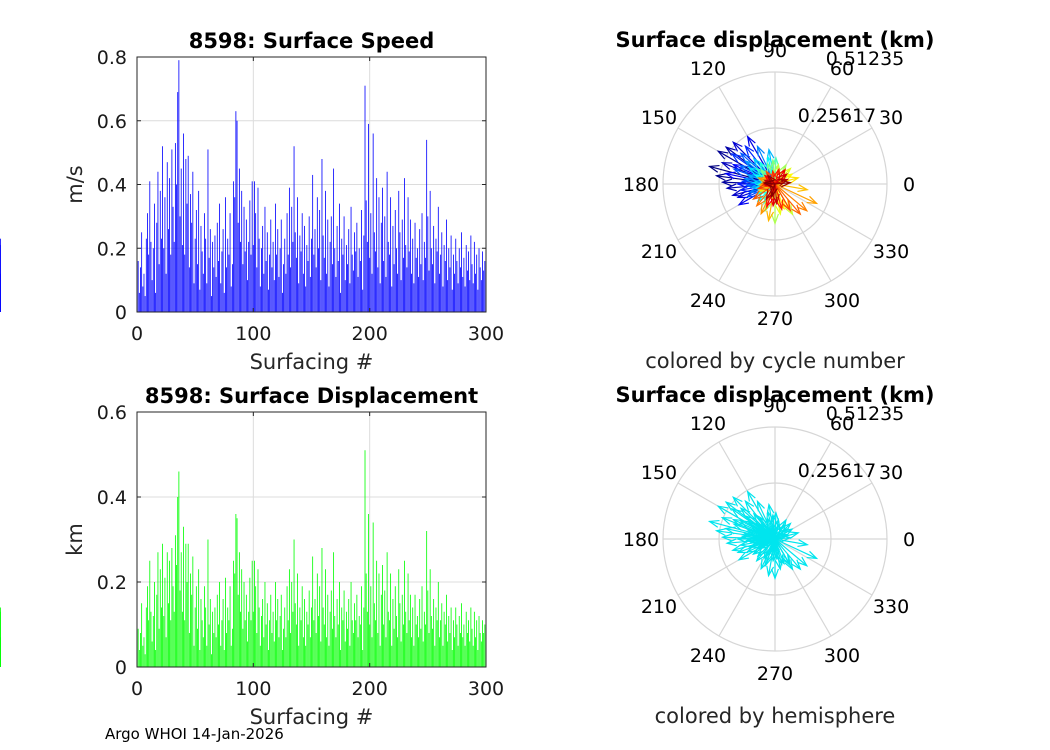 The height and width of the screenshot is (750, 1050). What do you see at coordinates (137, 689) in the screenshot?
I see `x-tick-label: 0` at bounding box center [137, 689].